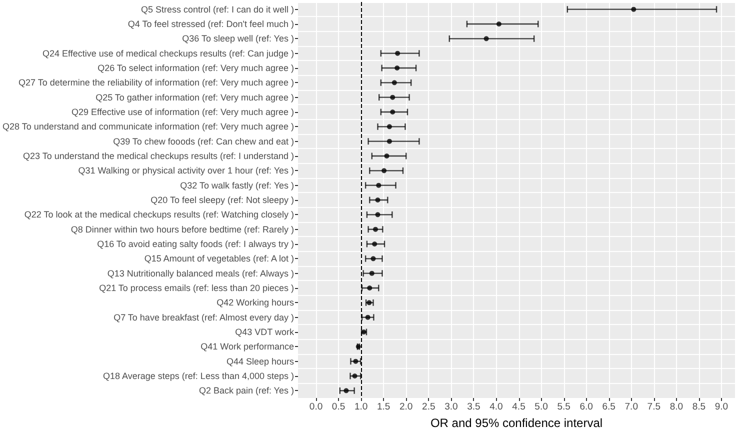 The width and height of the screenshot is (740, 430). Describe the element at coordinates (196, 68) in the screenshot. I see `y-tick-label: Q26 To select information (ref: Very much agree )` at that location.